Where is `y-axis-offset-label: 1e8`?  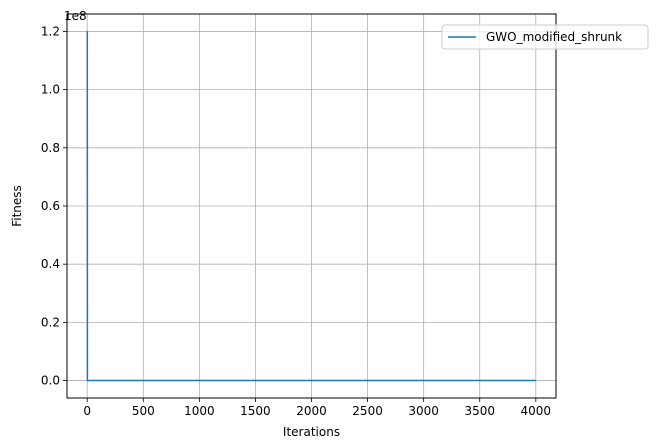 y-axis-offset-label: 1e8 is located at coordinates (75, 16).